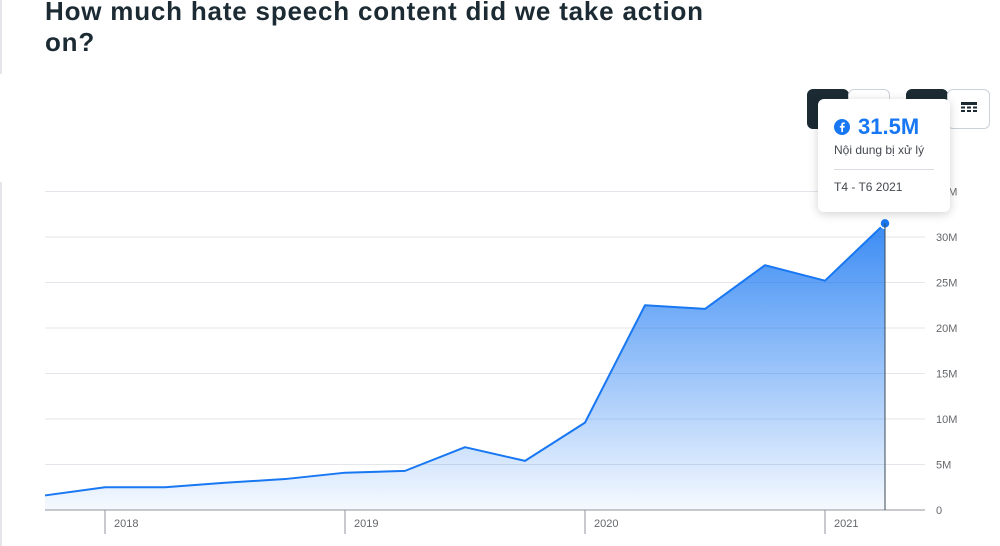  Describe the element at coordinates (946, 238) in the screenshot. I see `y-tick-label: 30M` at that location.